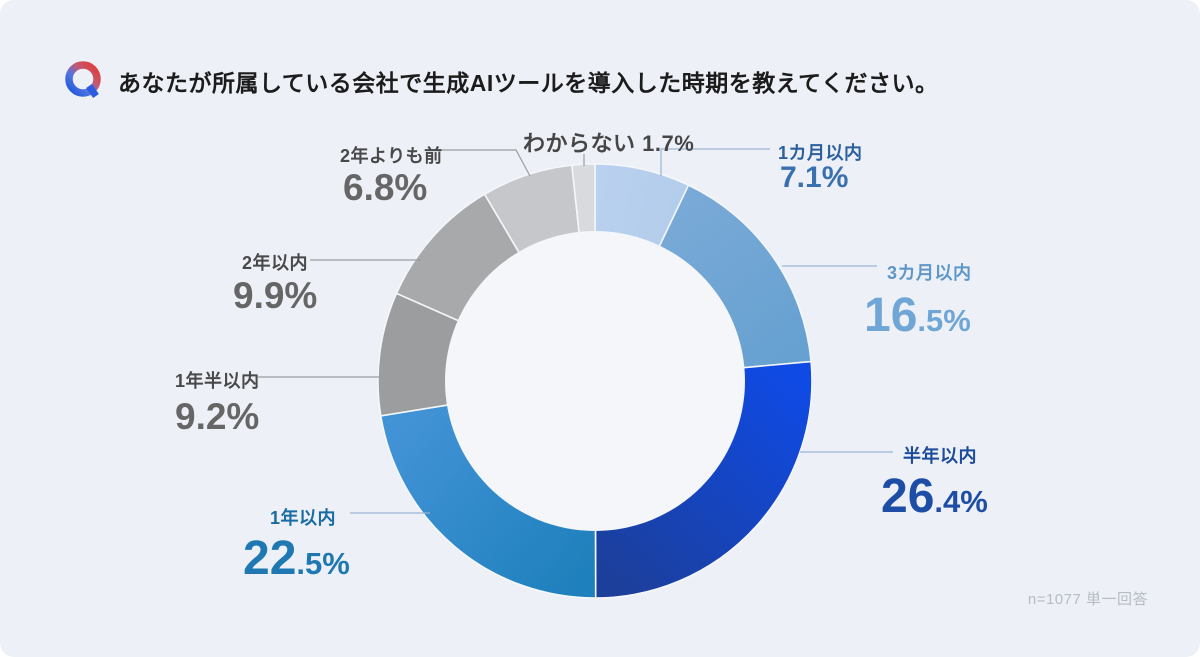 The height and width of the screenshot is (657, 1200). Describe the element at coordinates (217, 381) in the screenshot. I see `segment-label-4: 1年半以内` at that location.